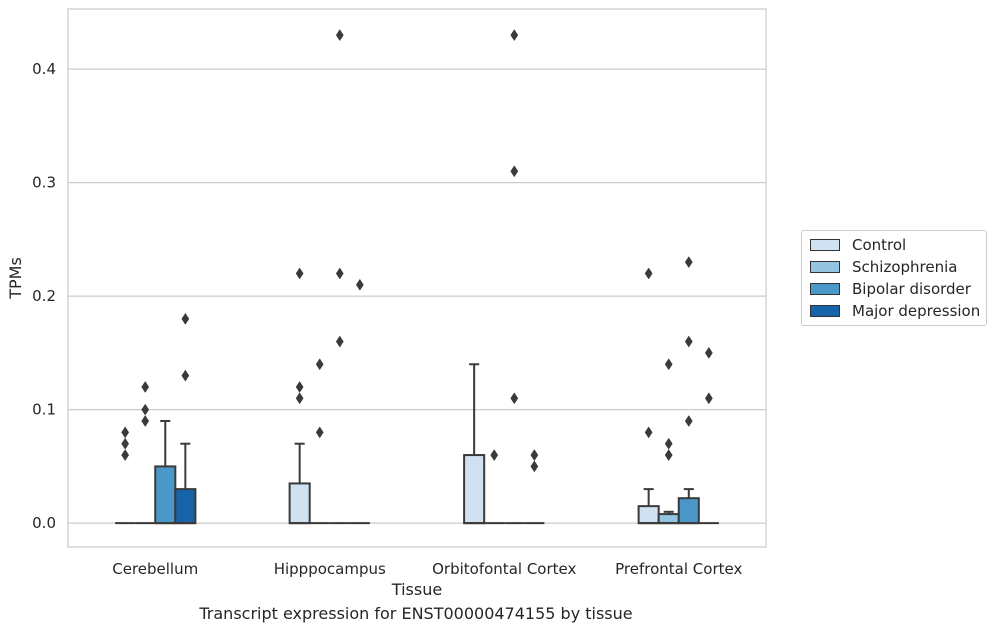 This screenshot has height=634, width=997. I want to click on x-tick-label: Orbitofontal Cortex, so click(504, 569).